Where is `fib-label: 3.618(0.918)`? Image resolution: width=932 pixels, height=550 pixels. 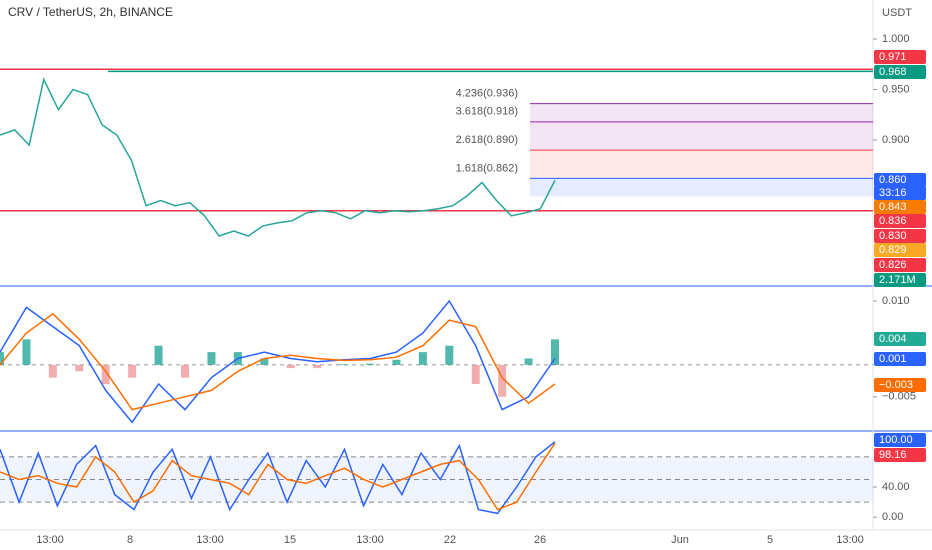
fib-label: 3.618(0.918) is located at coordinates (487, 112).